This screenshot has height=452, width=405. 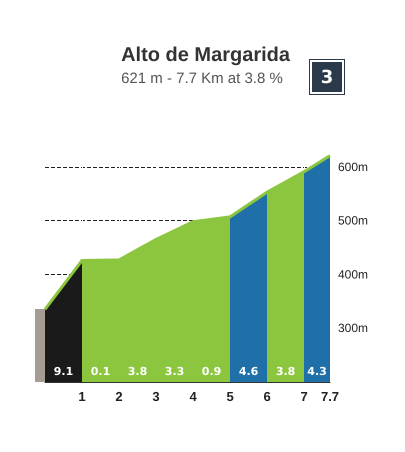 What do you see at coordinates (317, 371) in the screenshot?
I see `annotation: 4.3` at bounding box center [317, 371].